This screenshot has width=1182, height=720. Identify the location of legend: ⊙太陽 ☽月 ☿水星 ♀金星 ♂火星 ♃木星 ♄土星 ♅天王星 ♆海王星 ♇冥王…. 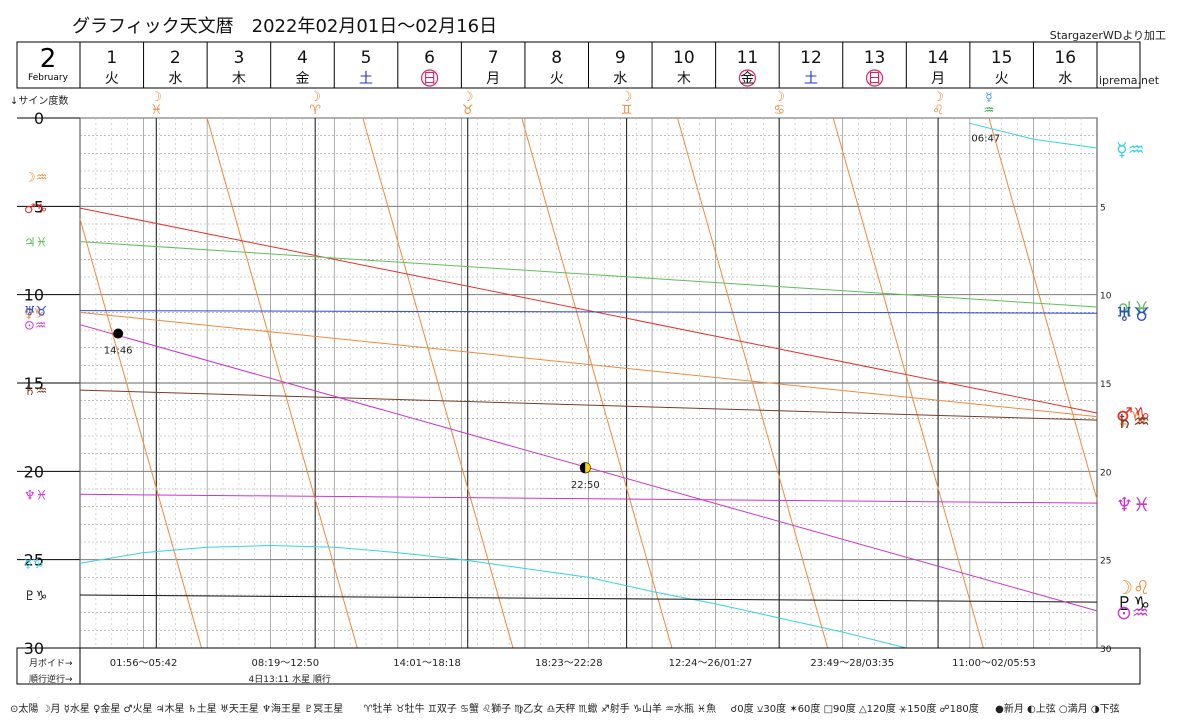
(565, 707).